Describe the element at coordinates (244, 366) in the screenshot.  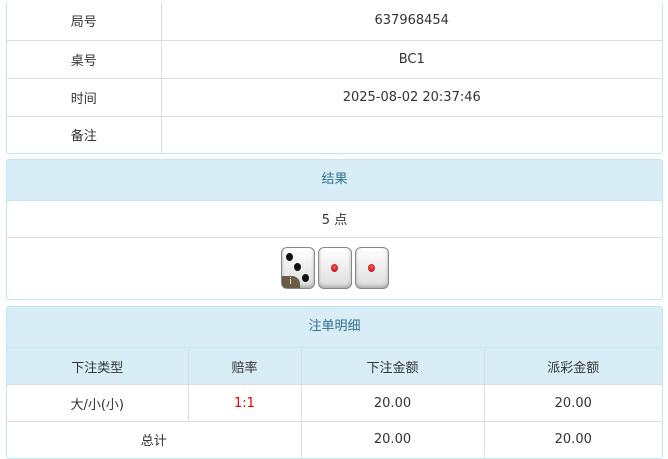
I see `header-odds: 赔率` at that location.